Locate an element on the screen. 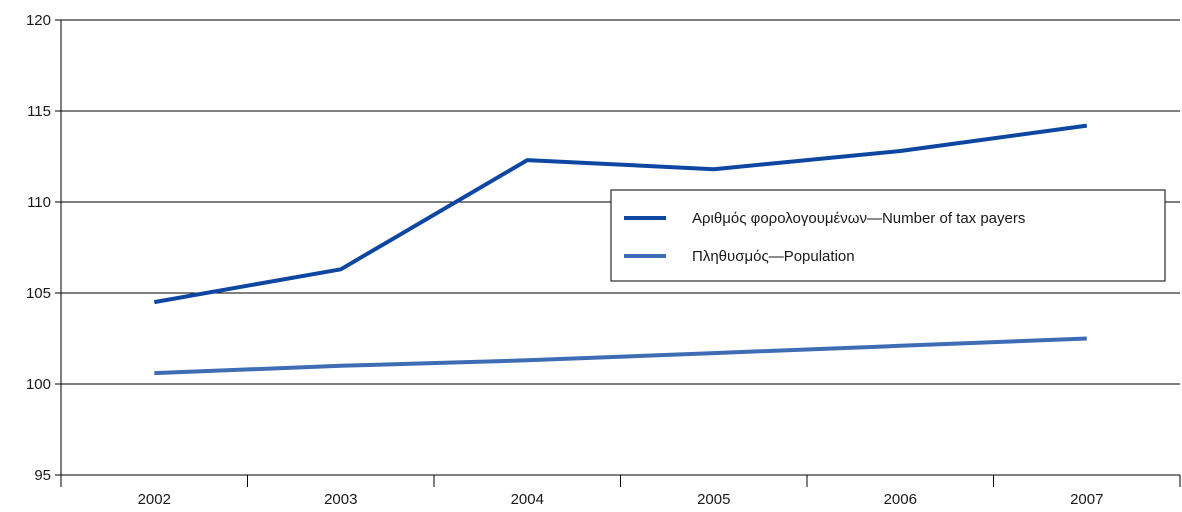  legend-label-1: Πληθυσμός—Population is located at coordinates (773, 256).